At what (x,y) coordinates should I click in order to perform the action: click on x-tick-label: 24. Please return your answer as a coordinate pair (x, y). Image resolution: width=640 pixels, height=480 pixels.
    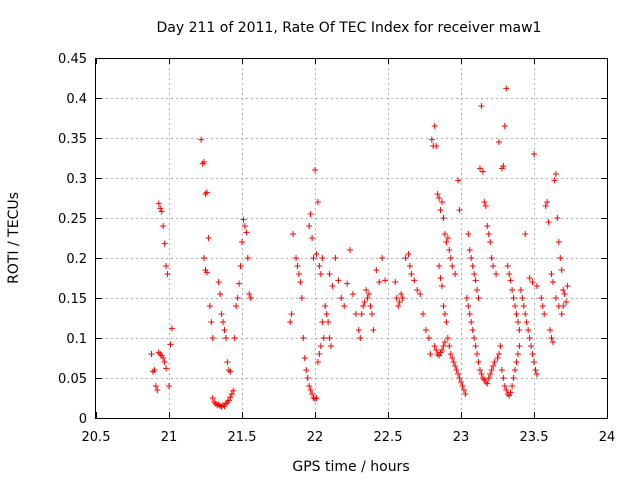
    Looking at the image, I should click on (607, 437).